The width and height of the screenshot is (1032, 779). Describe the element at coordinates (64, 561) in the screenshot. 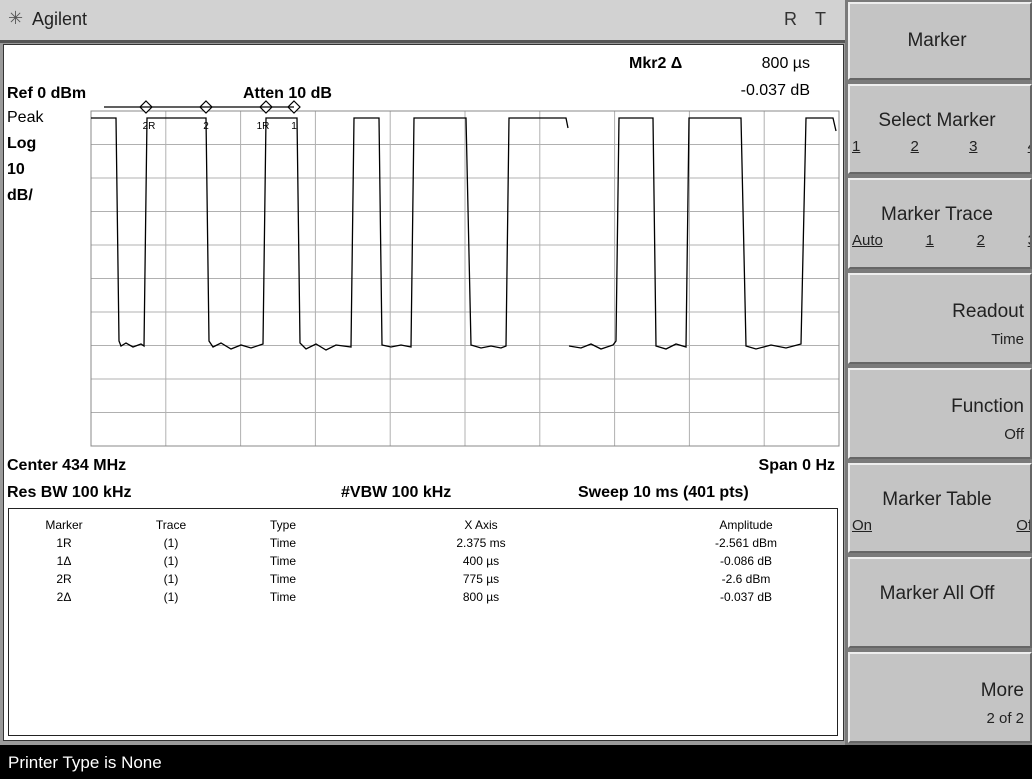

I see `table-cell: 1Δ` at that location.